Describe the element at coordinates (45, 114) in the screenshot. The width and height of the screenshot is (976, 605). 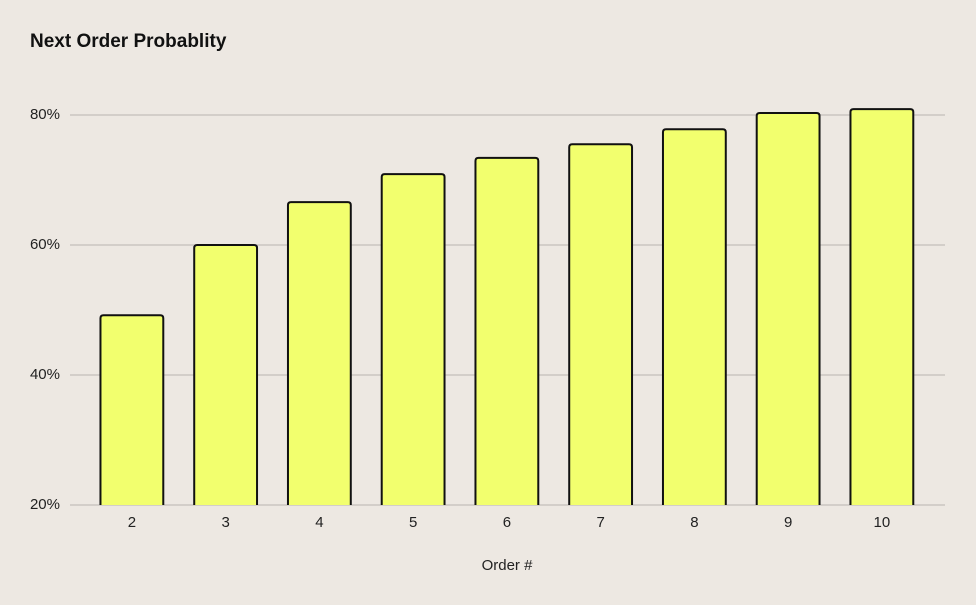
I see `y-tick-label: 80%` at that location.